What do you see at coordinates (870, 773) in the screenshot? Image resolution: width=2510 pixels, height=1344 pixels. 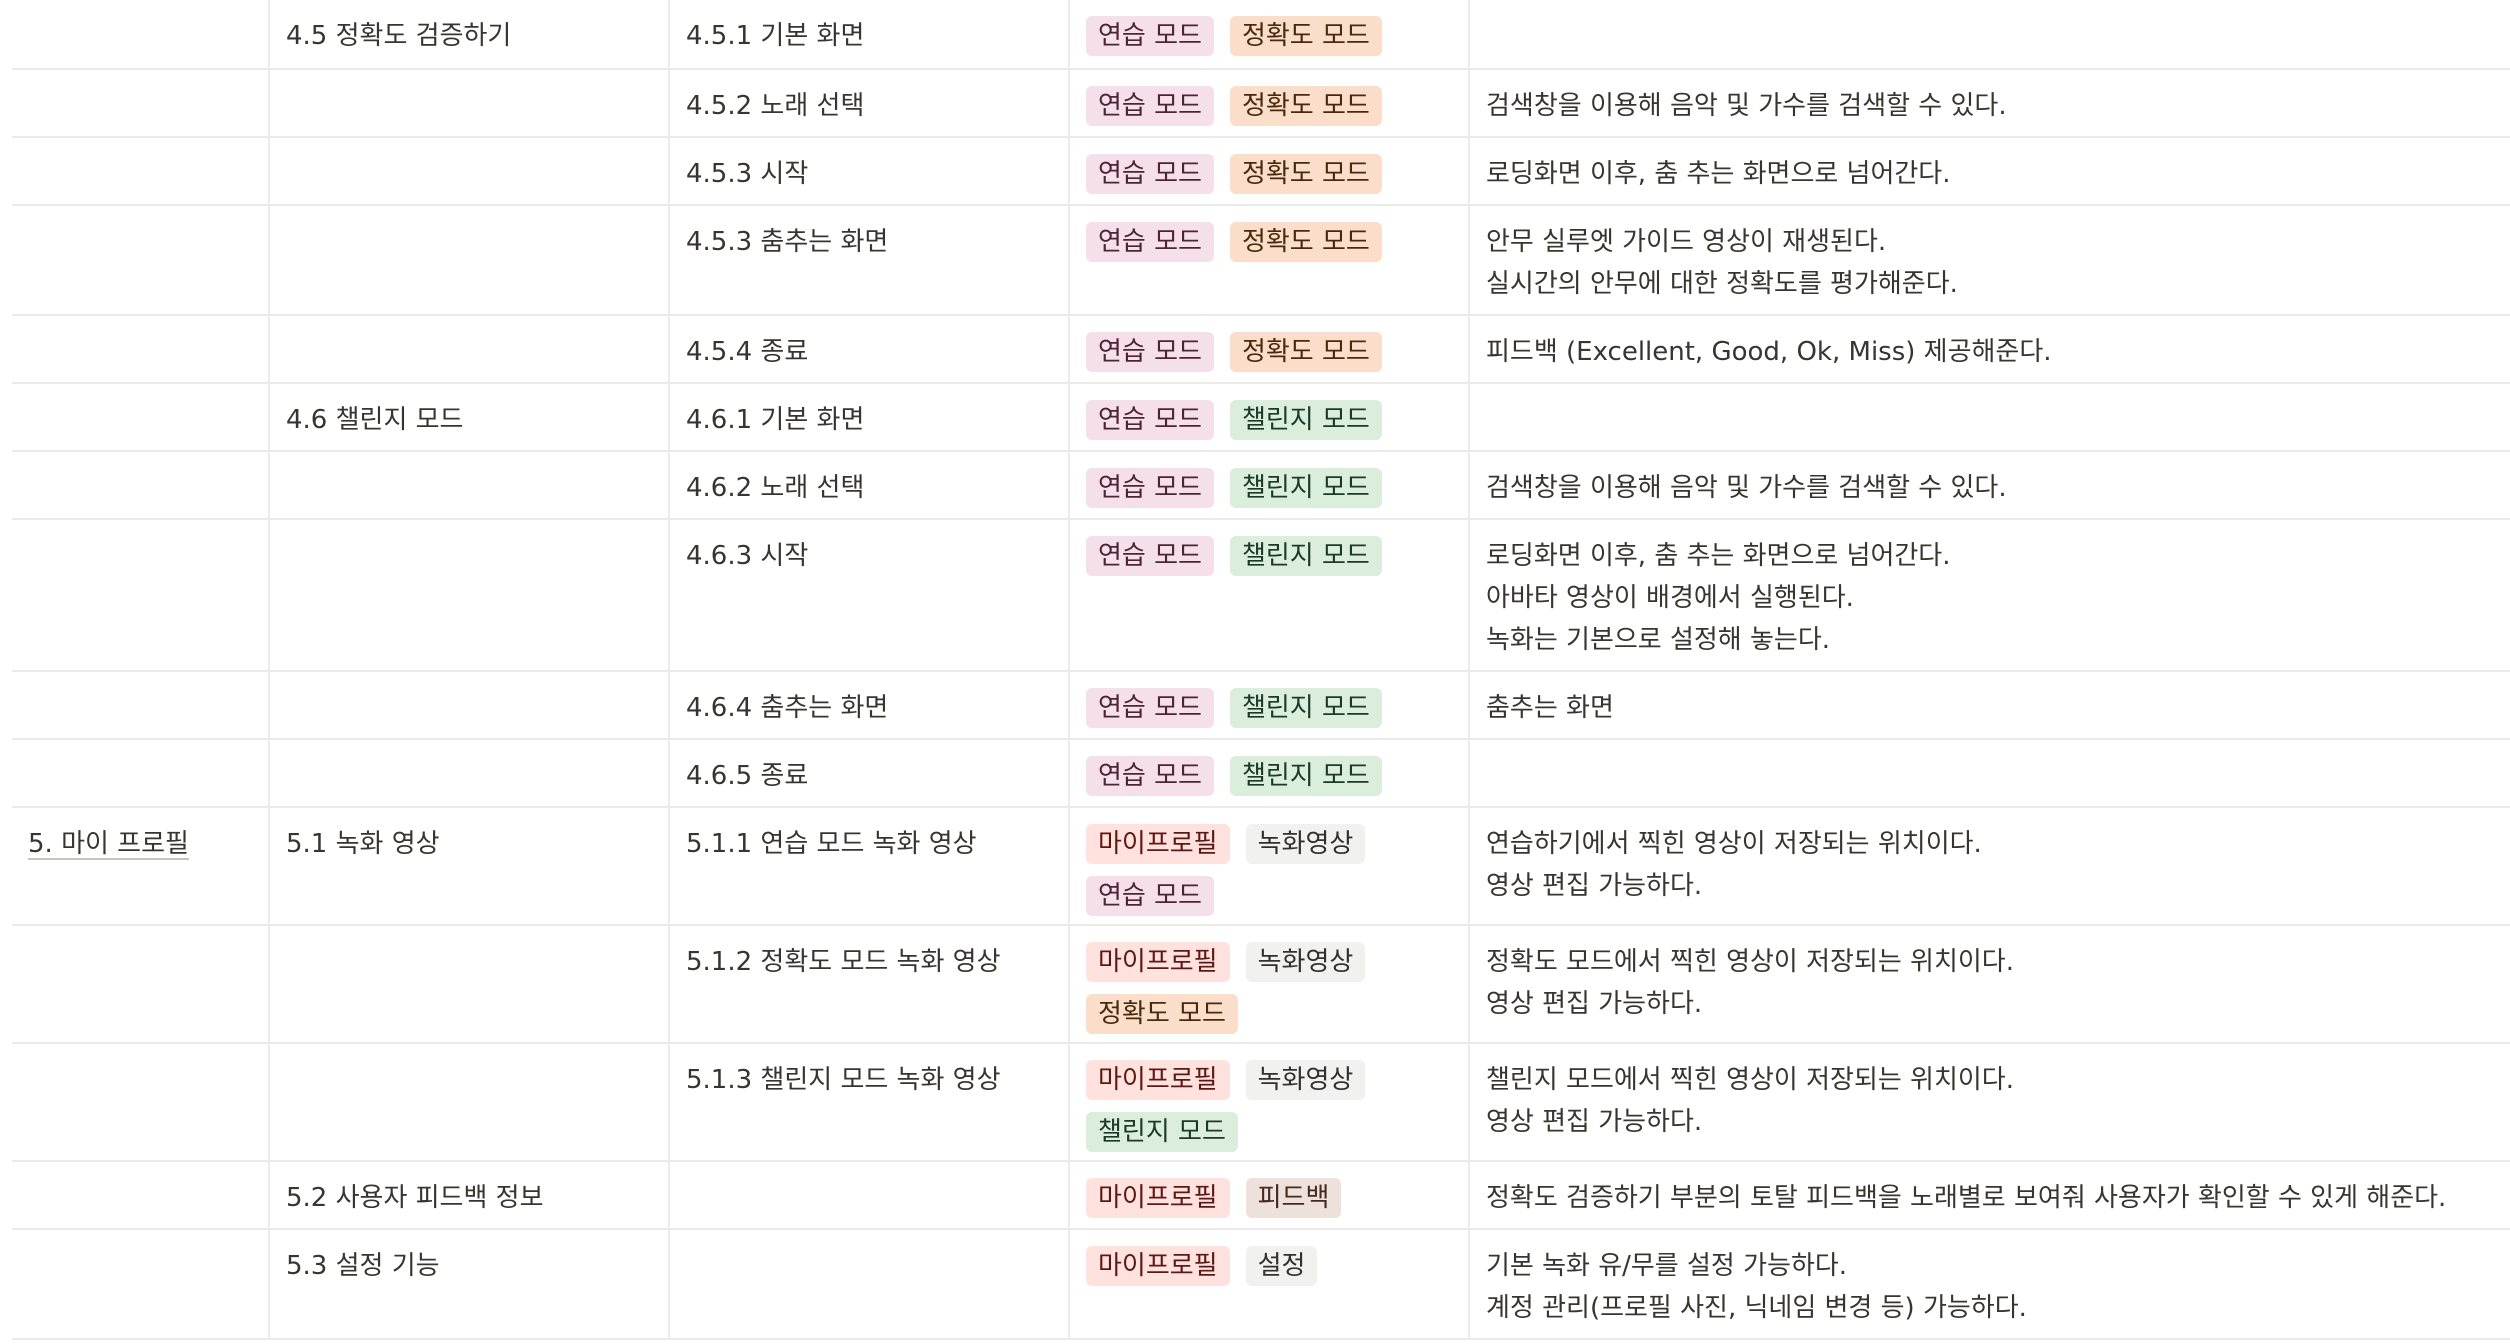 I see `feature-cell: 4.6.5 종료` at bounding box center [870, 773].